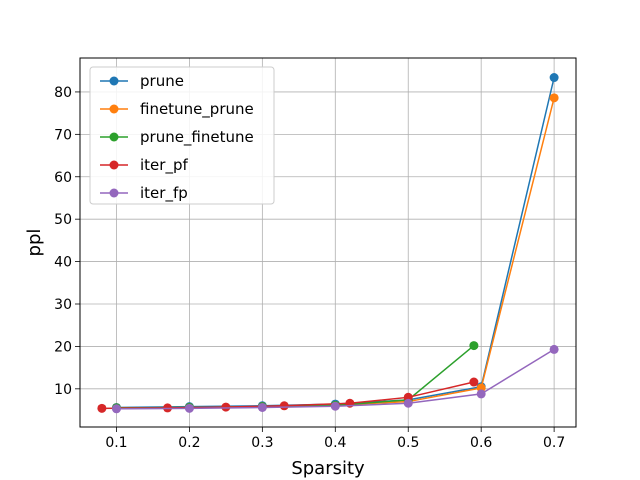  Describe the element at coordinates (63, 178) in the screenshot. I see `y-tick-label: 60` at that location.